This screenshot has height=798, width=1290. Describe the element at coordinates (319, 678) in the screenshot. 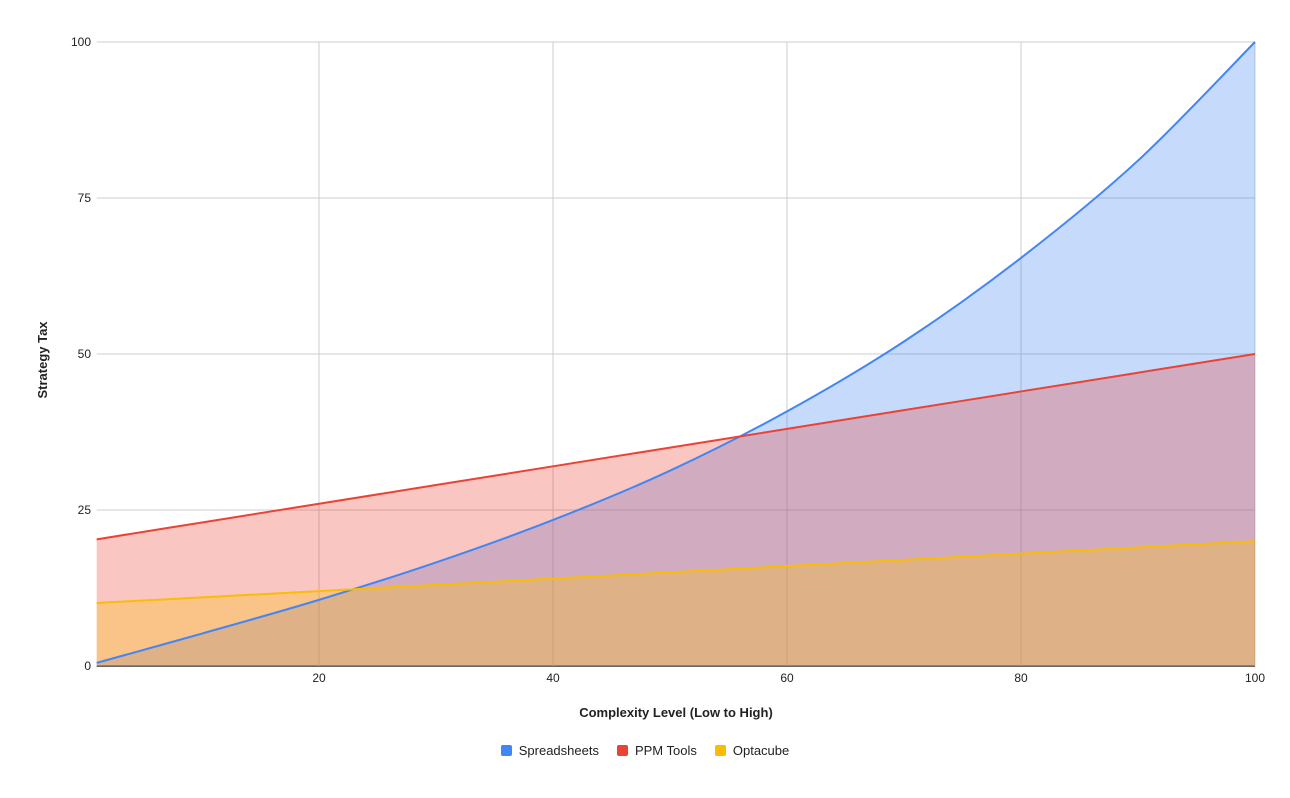

I see `x-tick-label: 20` at that location.